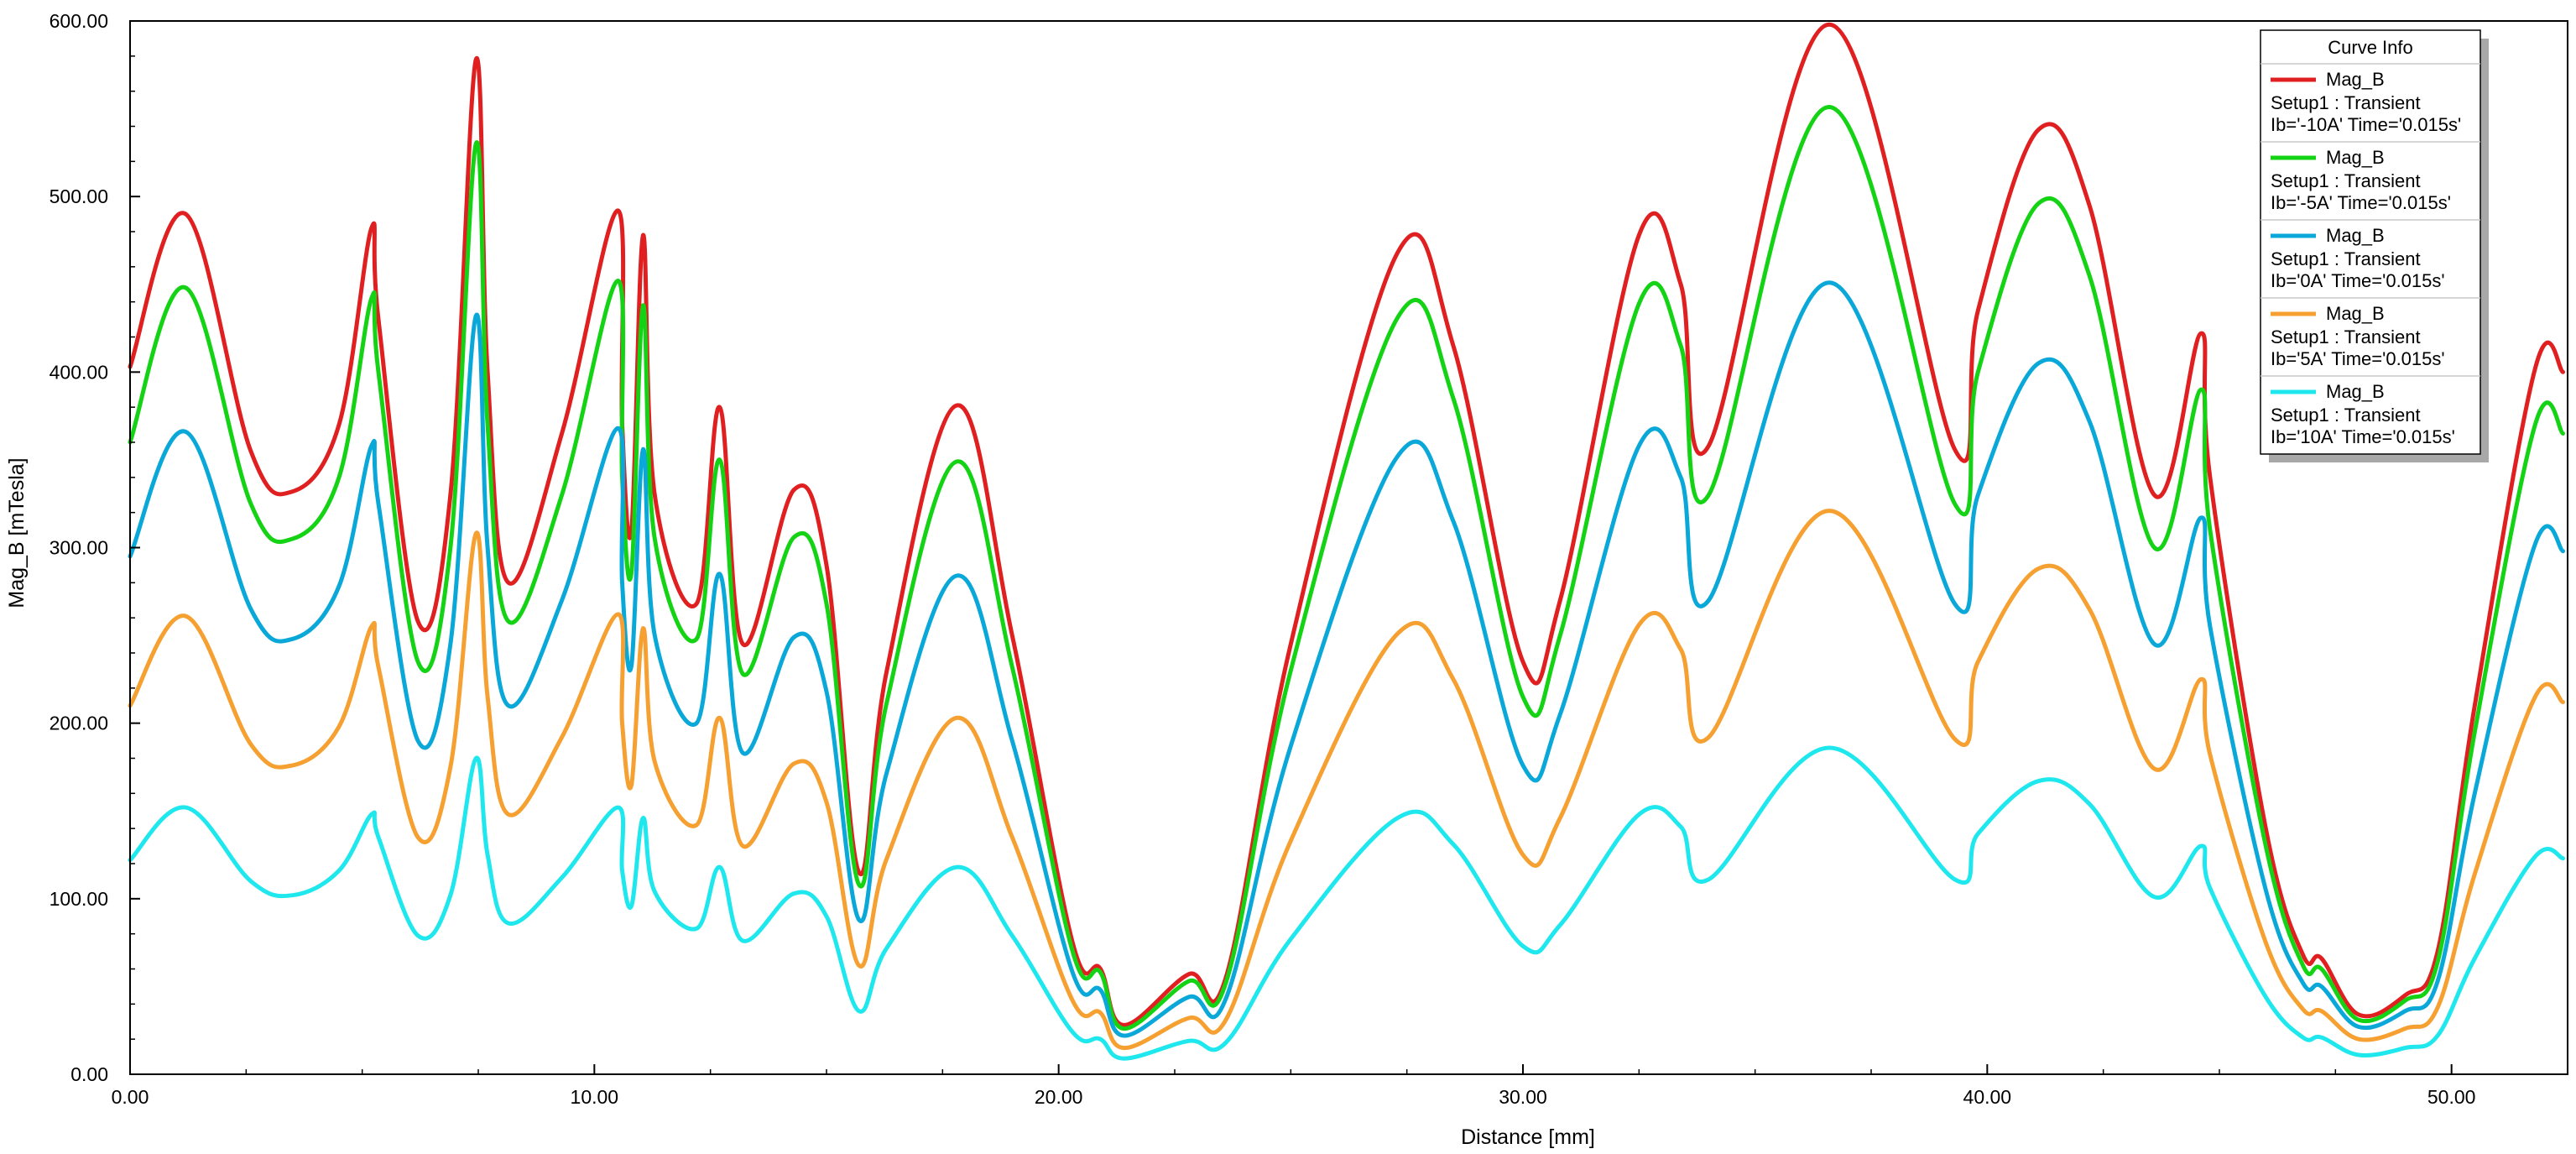 The image size is (2576, 1154). What do you see at coordinates (1059, 1097) in the screenshot?
I see `x-tick-label: 20.00` at bounding box center [1059, 1097].